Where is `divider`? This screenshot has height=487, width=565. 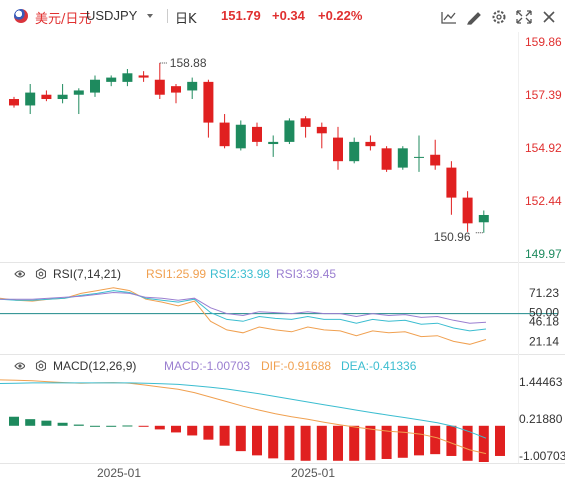
divider is located at coordinates (167, 16).